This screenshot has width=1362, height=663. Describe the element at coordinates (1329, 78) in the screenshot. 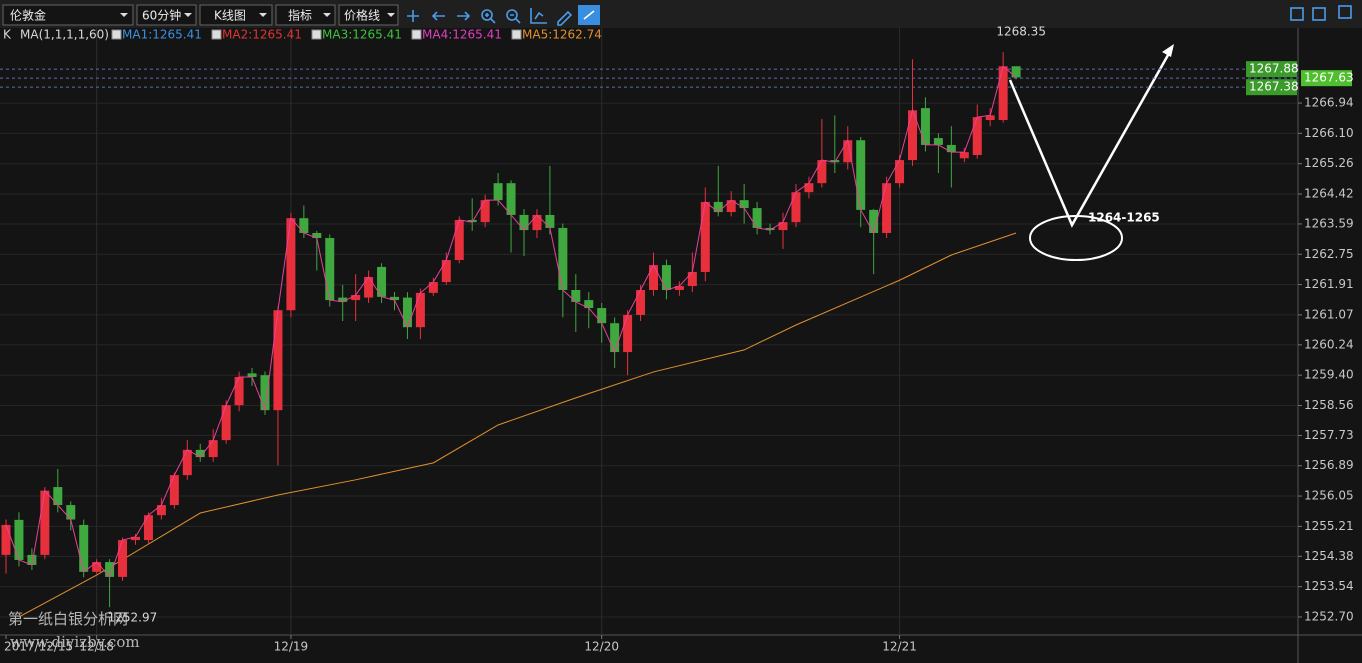

I see `price-tag-label: 1267.63` at that location.